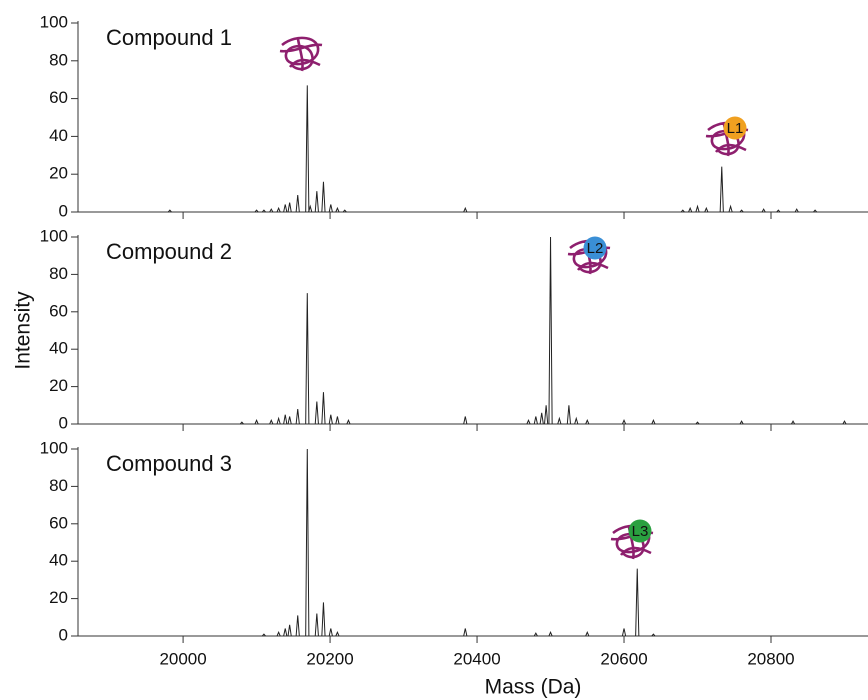 This screenshot has width=868, height=700. I want to click on x-tick-label: 20000, so click(182, 658).